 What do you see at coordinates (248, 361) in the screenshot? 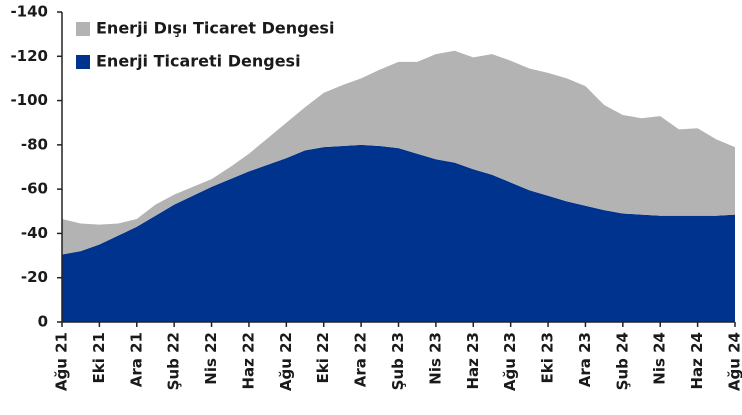
I see `x-tick-label: Haz 22` at bounding box center [248, 361].